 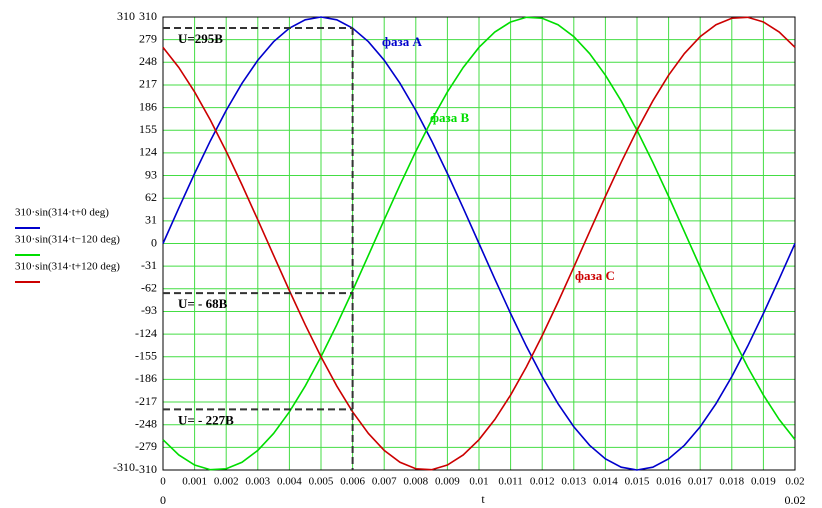 I want to click on x-tick-label: 0, so click(x=163, y=482).